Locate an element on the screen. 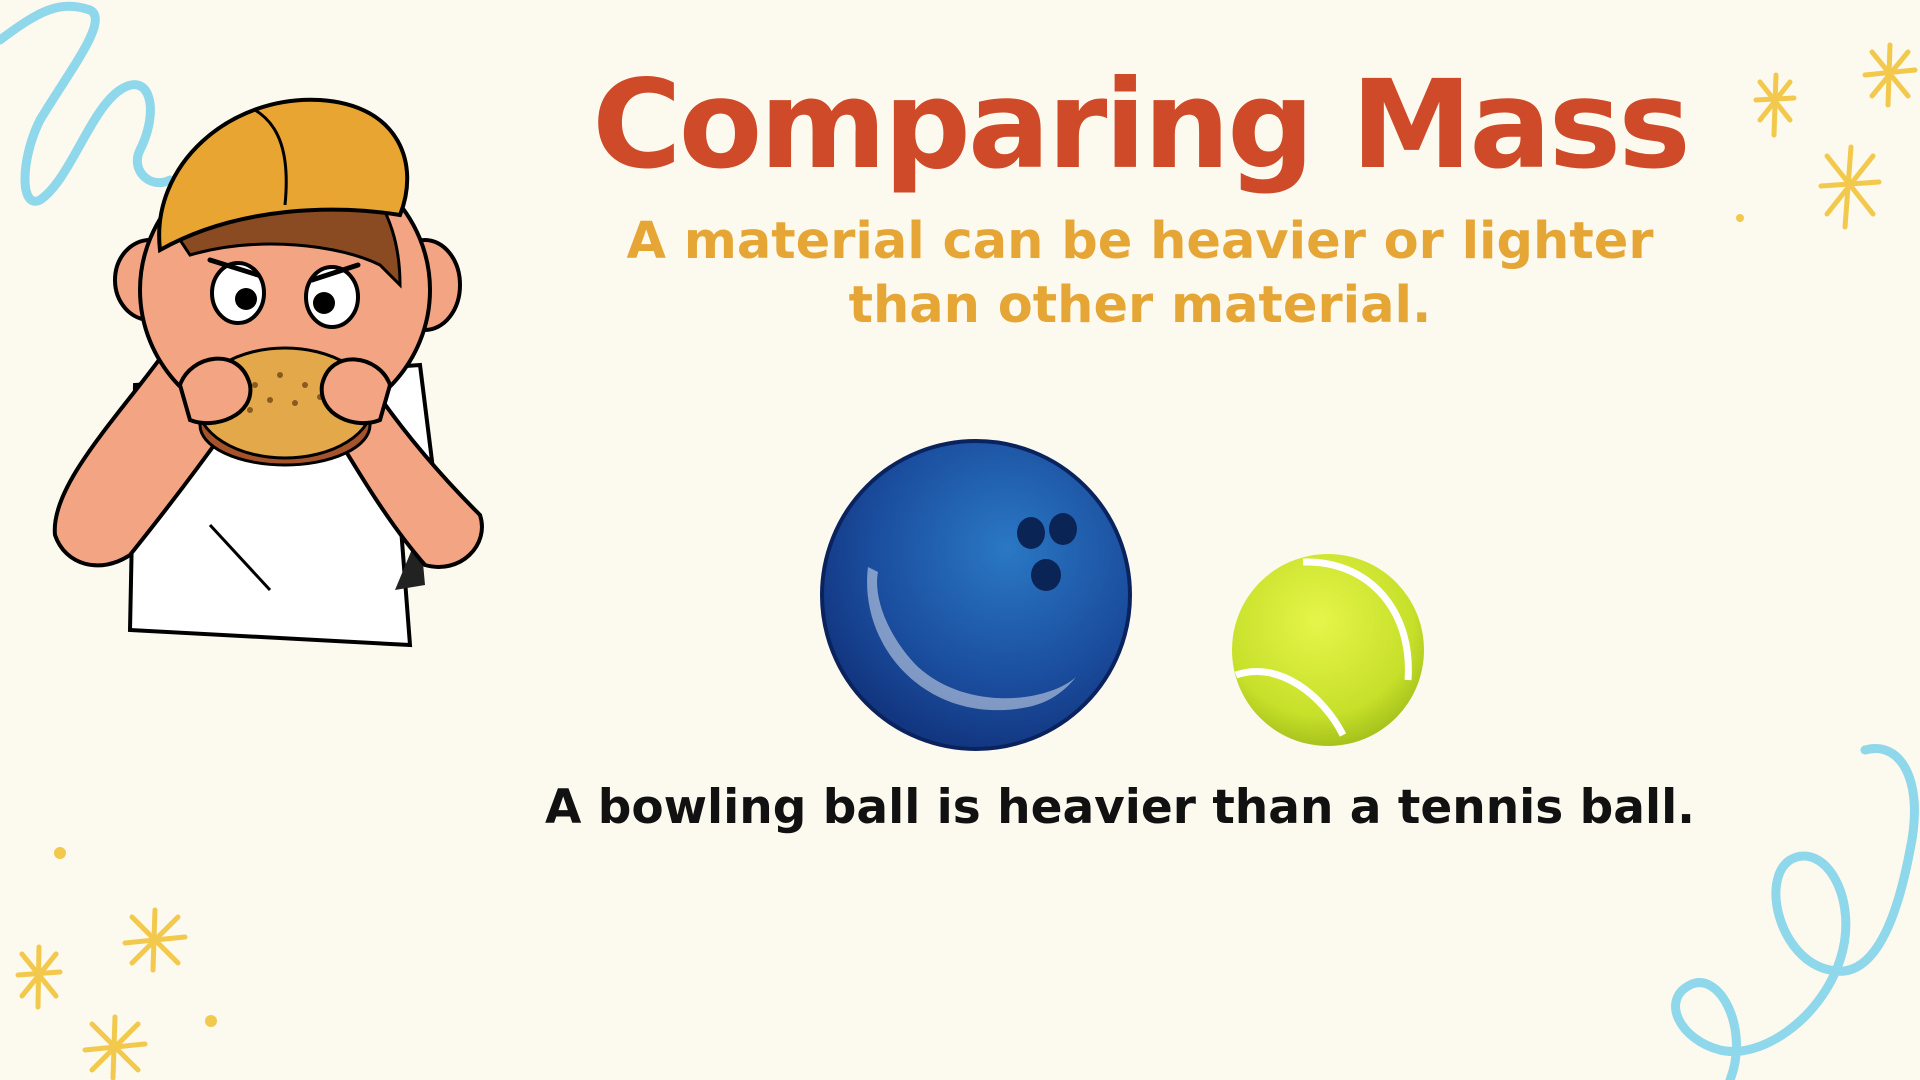  squiggle-bottom-right-decoration is located at coordinates (1795, 912).